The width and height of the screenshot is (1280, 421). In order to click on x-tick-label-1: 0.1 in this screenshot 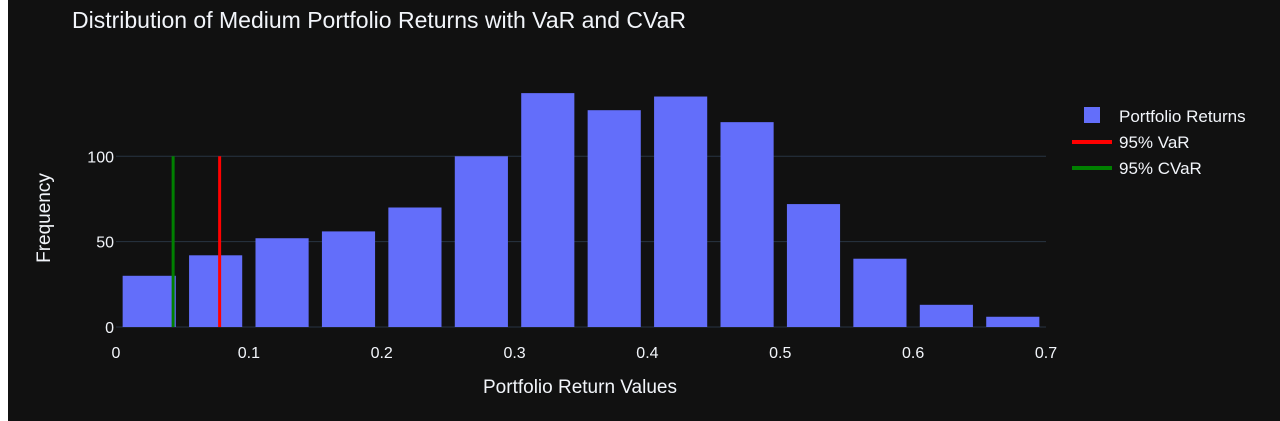, I will do `click(249, 353)`.